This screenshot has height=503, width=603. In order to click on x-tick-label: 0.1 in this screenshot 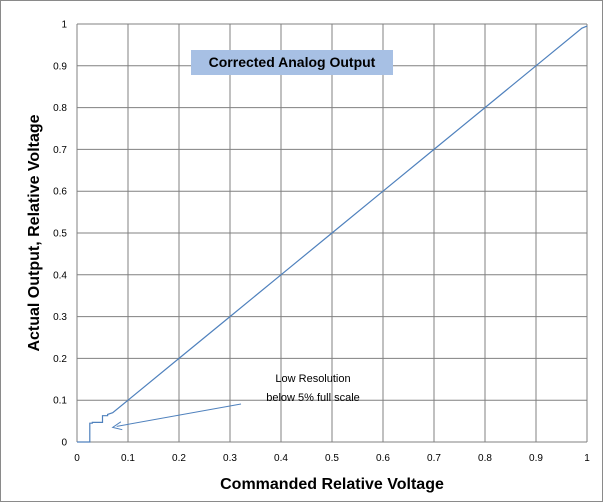, I will do `click(128, 458)`.